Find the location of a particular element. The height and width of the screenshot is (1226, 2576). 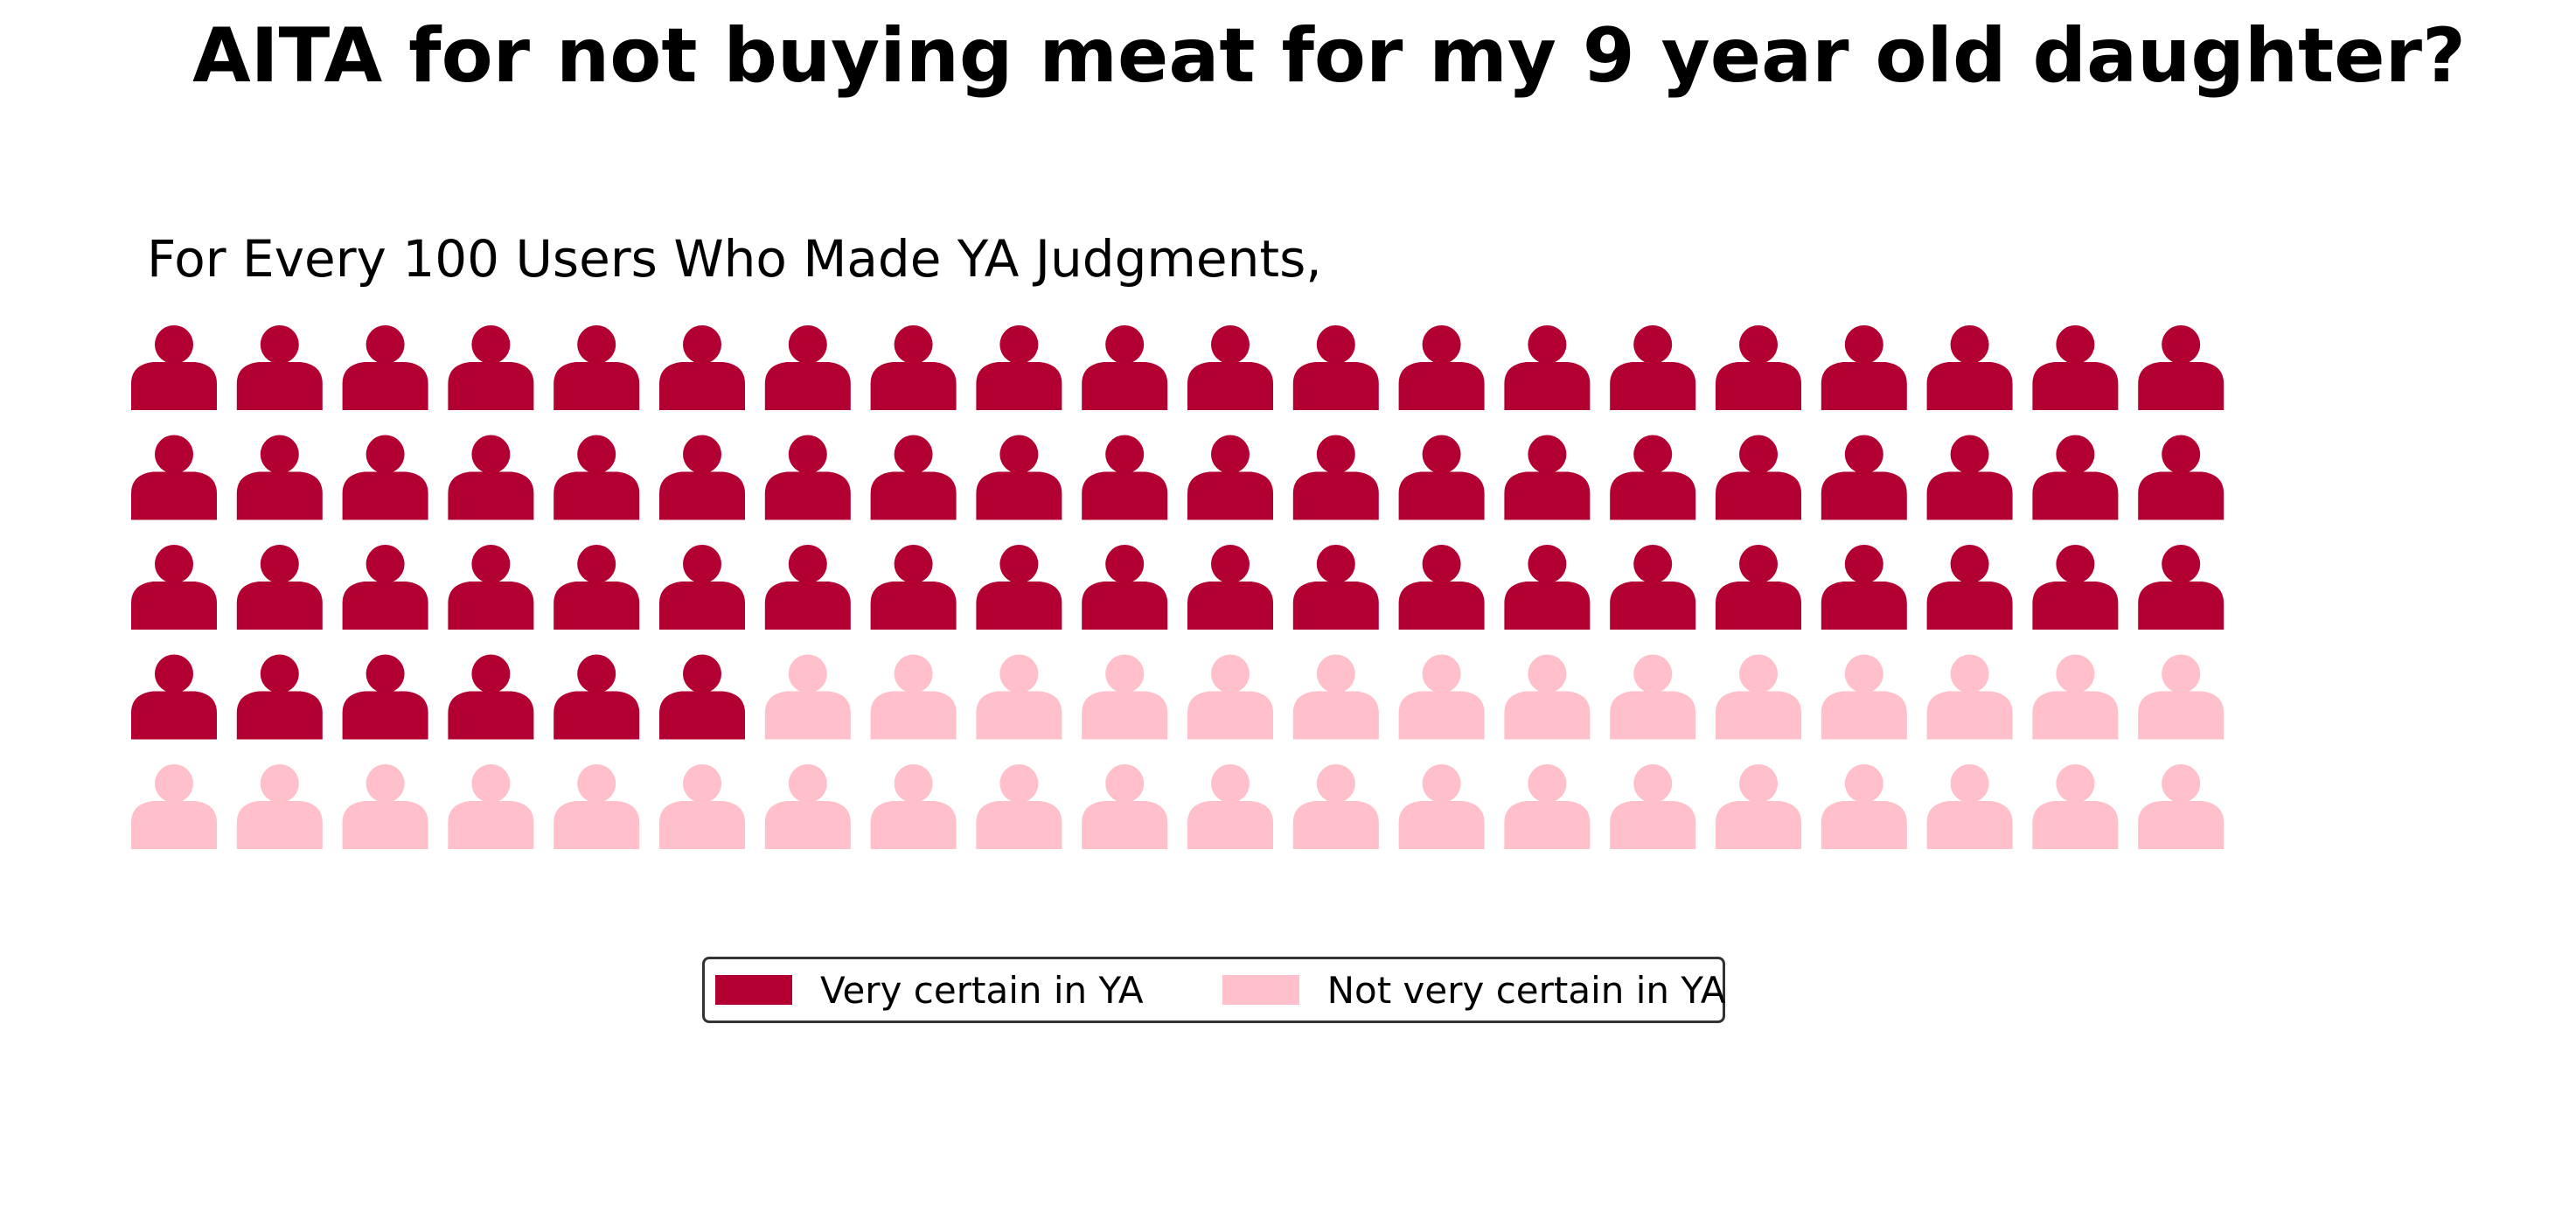

legend-label-very-certain: Very certain in YA is located at coordinates (982, 990).